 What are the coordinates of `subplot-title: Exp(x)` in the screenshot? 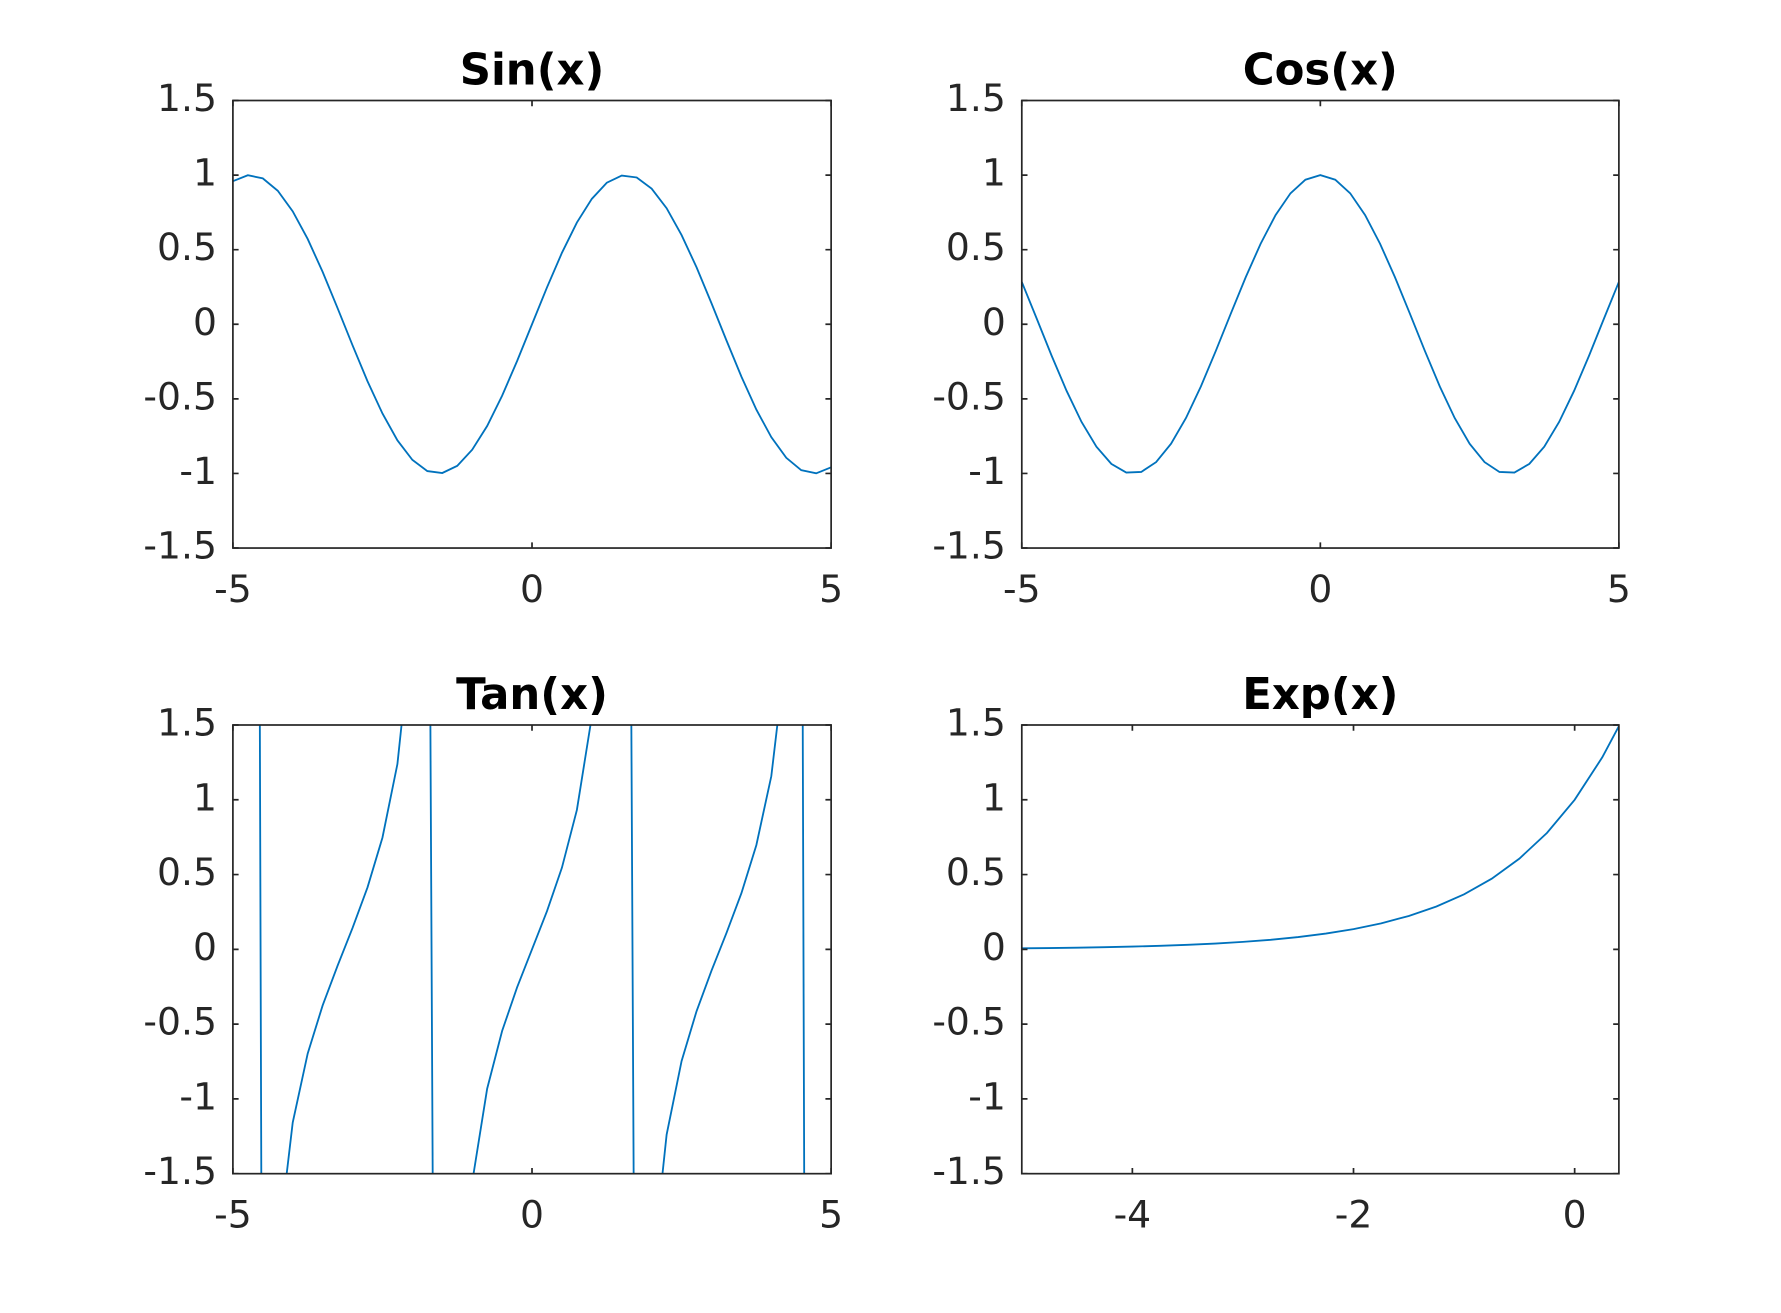 It's located at (1320, 695).